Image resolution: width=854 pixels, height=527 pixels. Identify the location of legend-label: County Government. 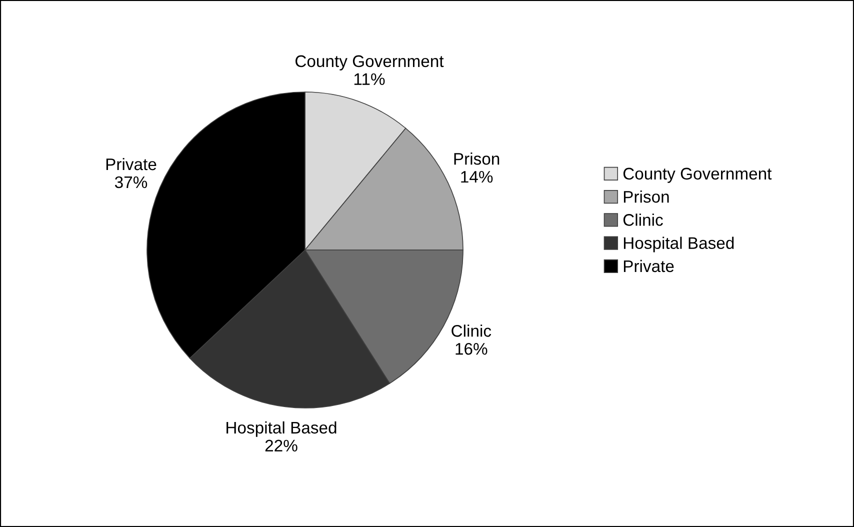
(697, 175).